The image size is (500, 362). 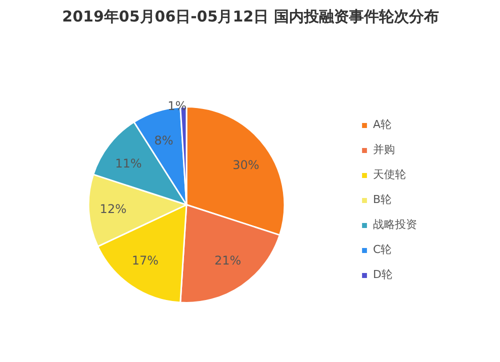 What do you see at coordinates (246, 165) in the screenshot?
I see `data-label: 30%` at bounding box center [246, 165].